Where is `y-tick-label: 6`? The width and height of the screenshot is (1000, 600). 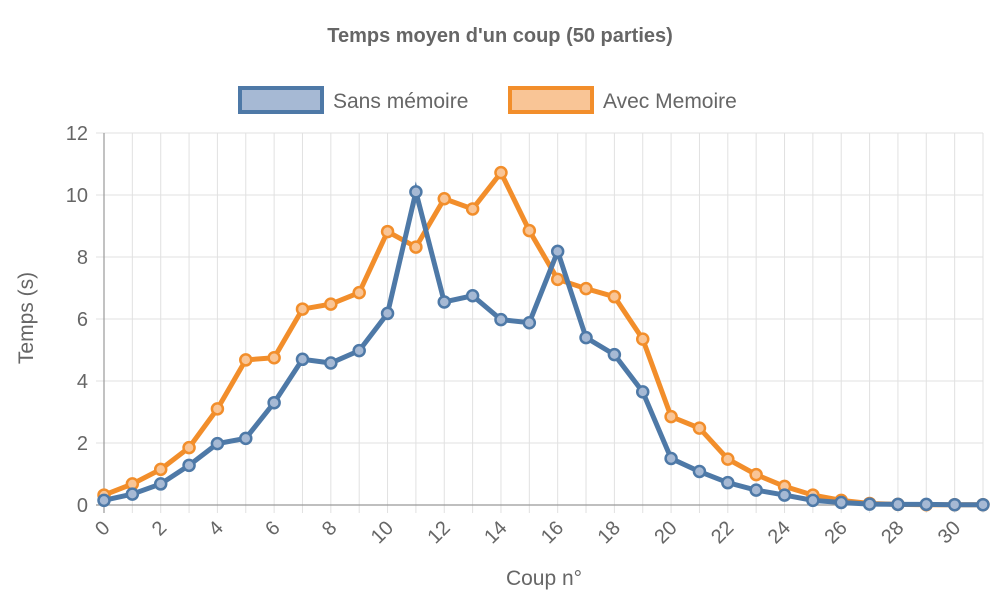
y-tick-label: 6 is located at coordinates (82, 320).